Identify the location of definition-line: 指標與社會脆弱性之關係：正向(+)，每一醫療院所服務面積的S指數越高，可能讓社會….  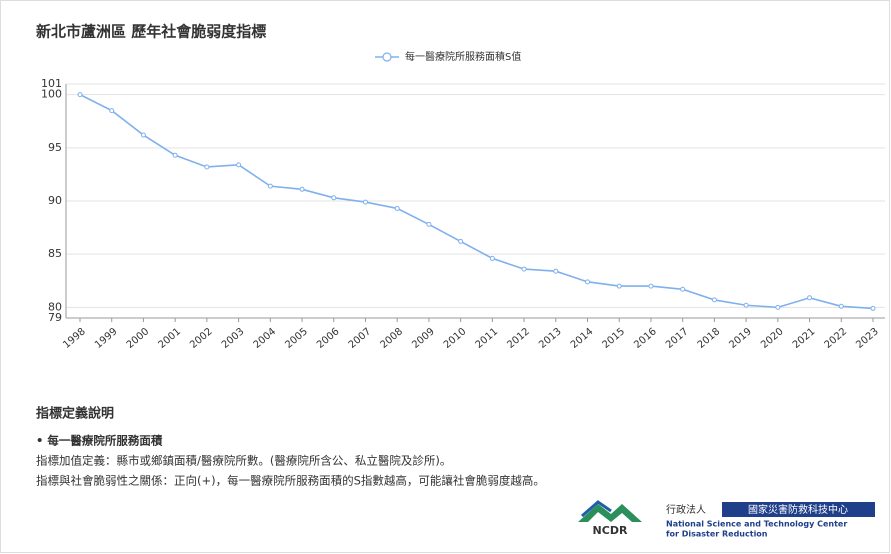
(290, 481).